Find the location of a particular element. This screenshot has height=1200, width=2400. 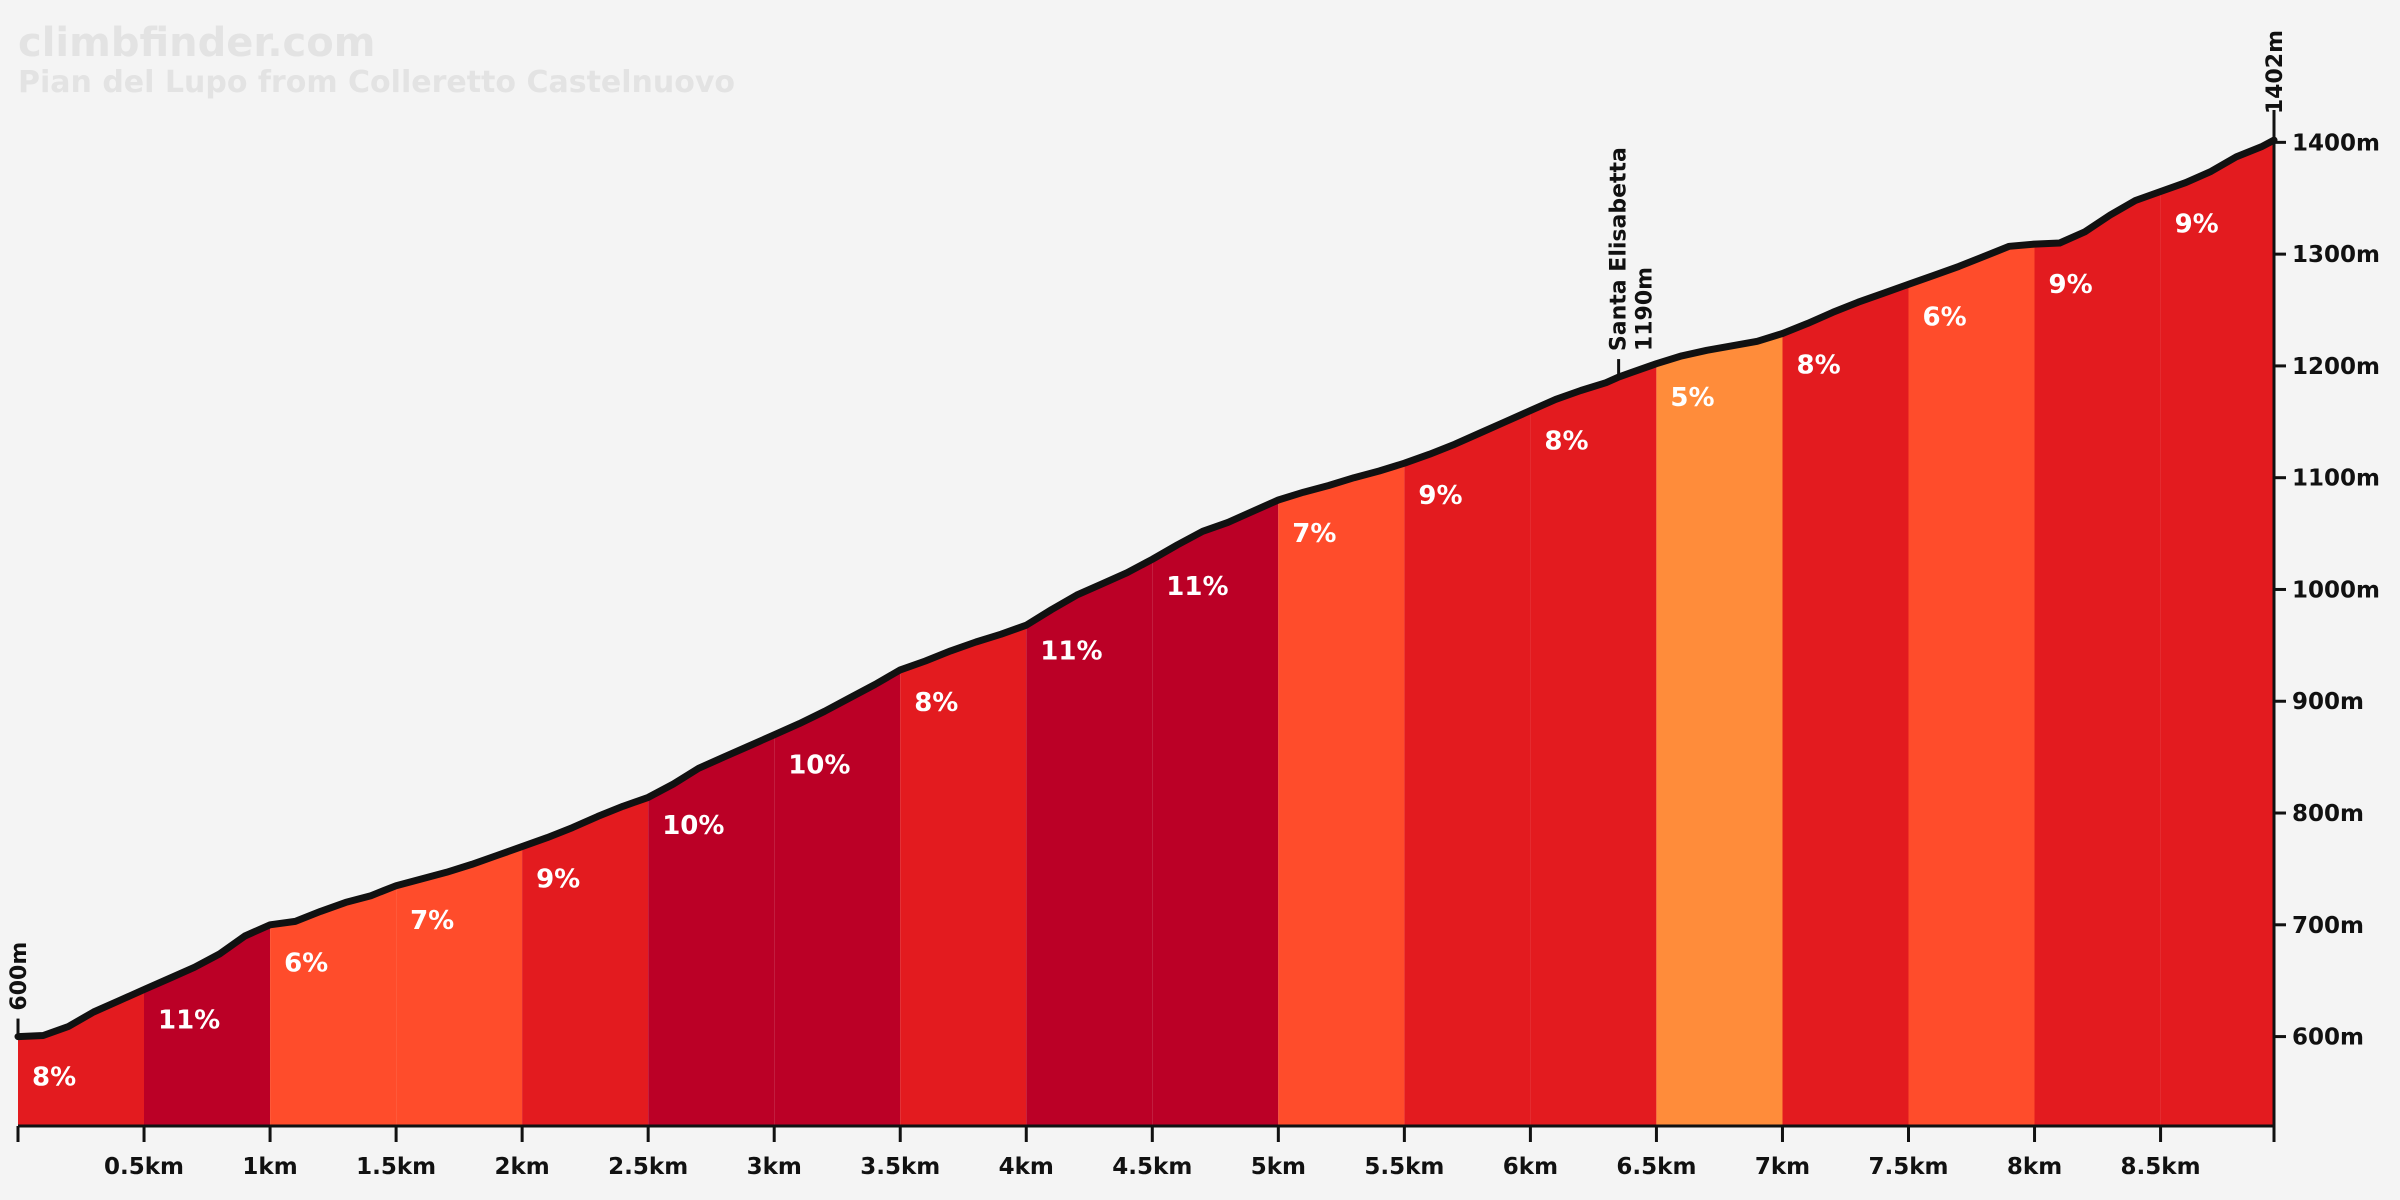

annotation-elevation: 1402m is located at coordinates (2275, 72).